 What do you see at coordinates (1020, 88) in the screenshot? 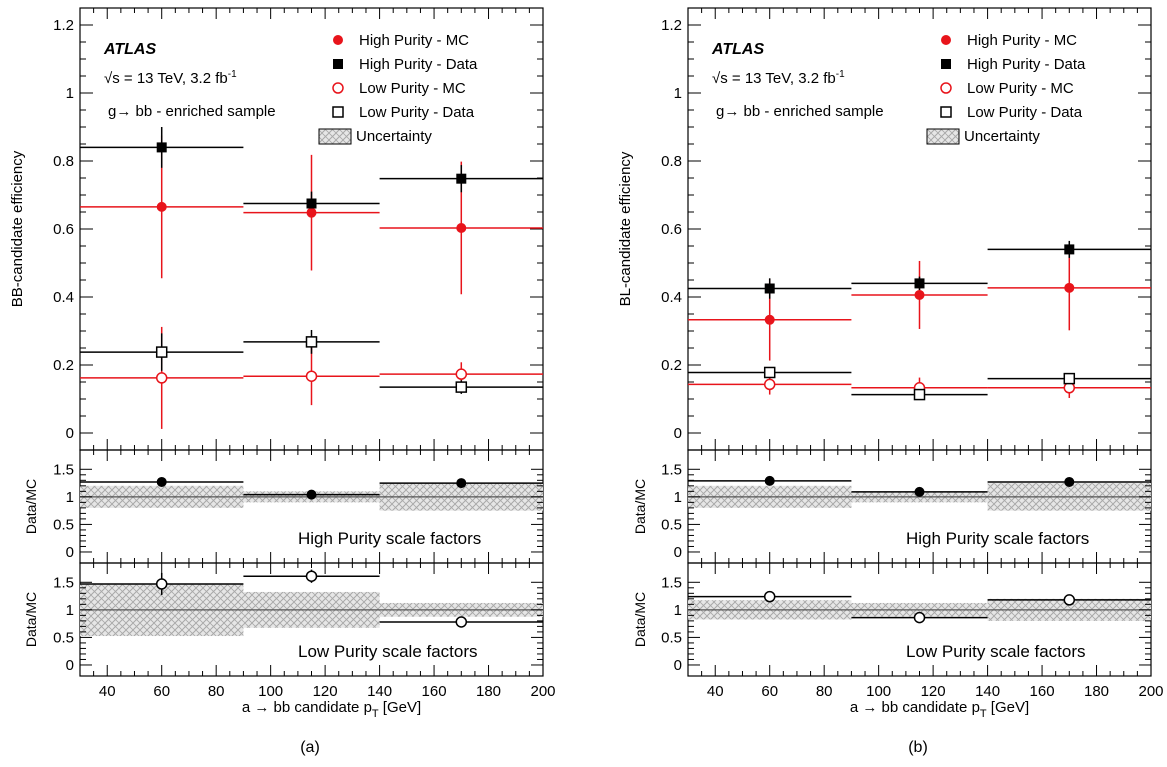
I see `legend-label: Low Purity - MC` at bounding box center [1020, 88].